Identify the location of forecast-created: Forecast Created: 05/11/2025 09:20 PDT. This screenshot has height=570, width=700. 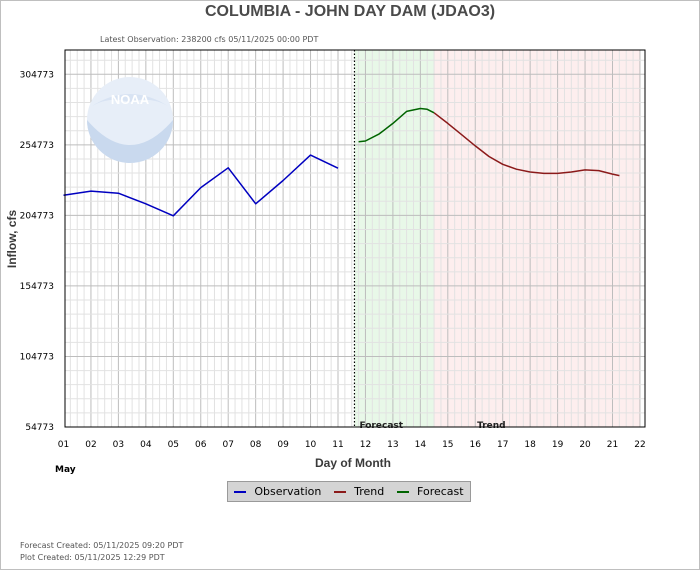
(102, 545).